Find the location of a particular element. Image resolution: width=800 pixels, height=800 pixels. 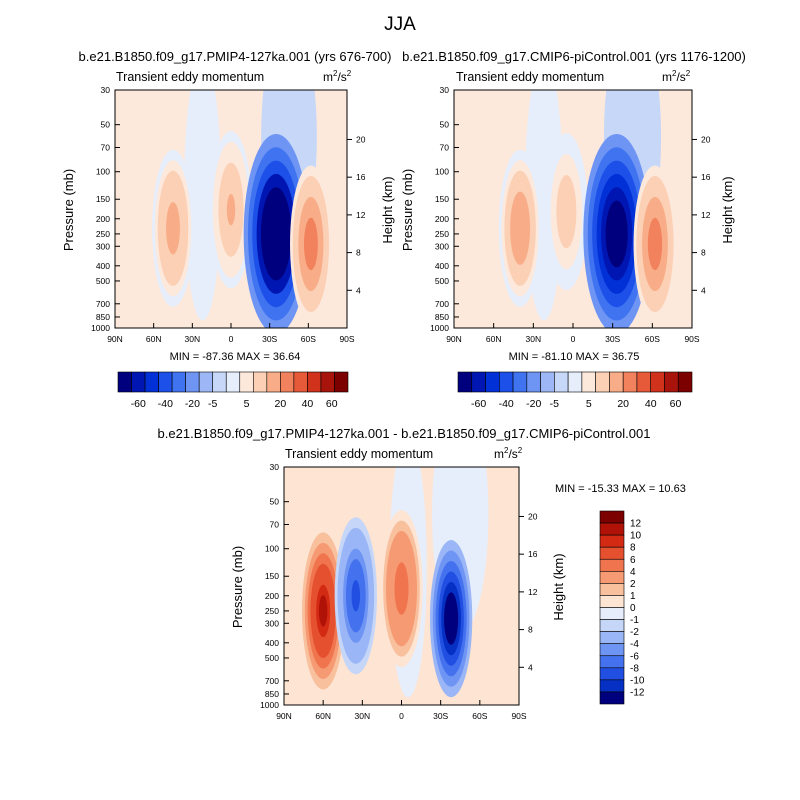

x-tick-label: 60N is located at coordinates (154, 339).